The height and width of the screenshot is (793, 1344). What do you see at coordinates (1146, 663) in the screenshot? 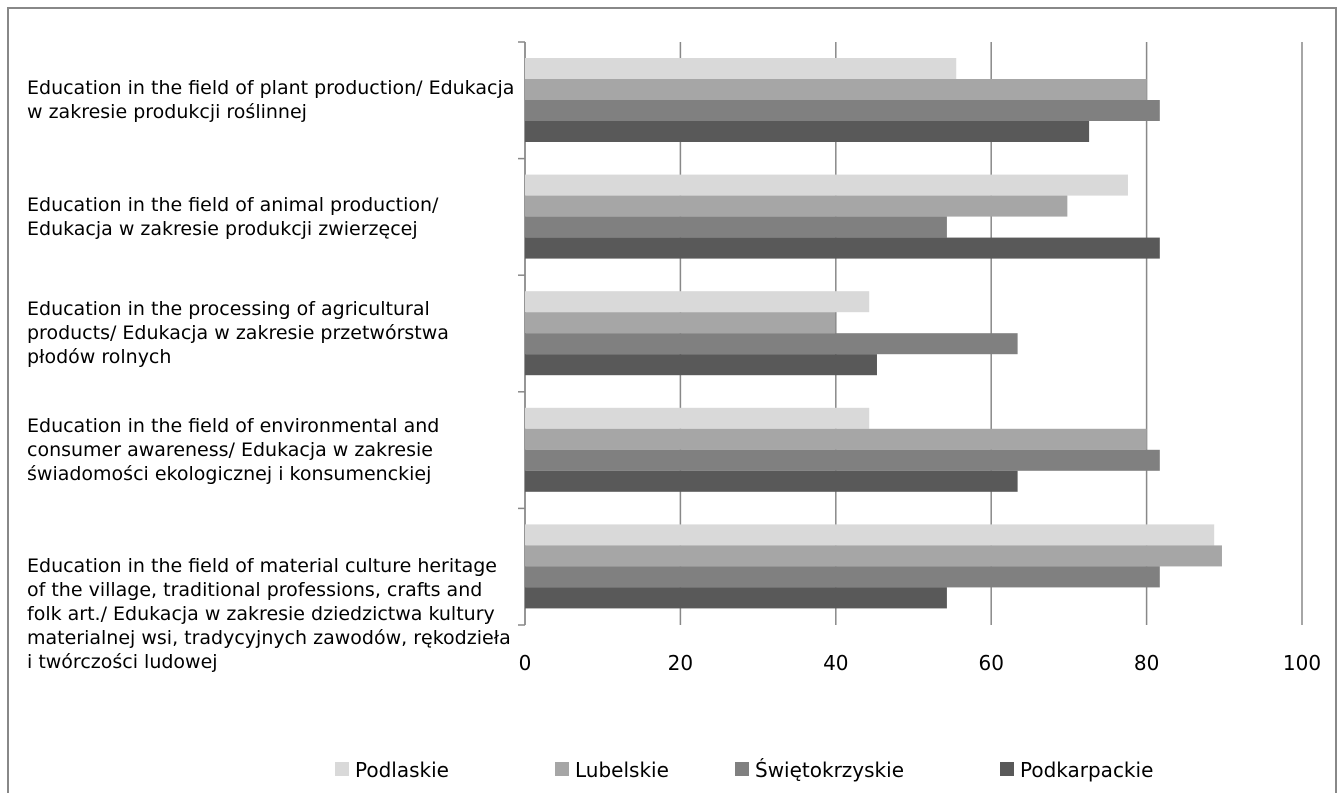
I see `x-tick-label: 80` at bounding box center [1146, 663].